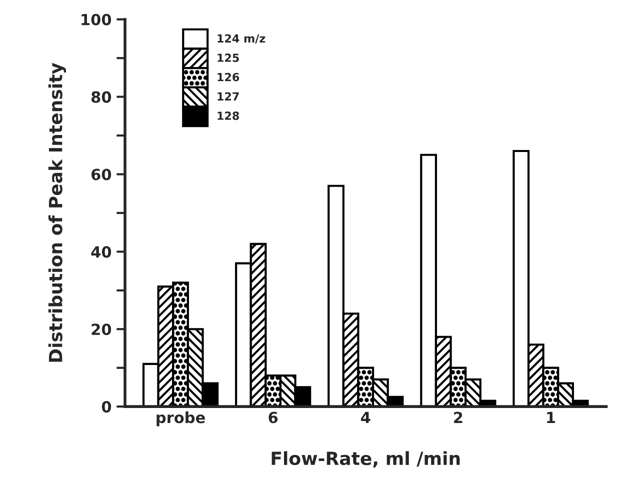  What do you see at coordinates (366, 459) in the screenshot?
I see `x-axis-title: Flow-Rate, ml /min` at bounding box center [366, 459].